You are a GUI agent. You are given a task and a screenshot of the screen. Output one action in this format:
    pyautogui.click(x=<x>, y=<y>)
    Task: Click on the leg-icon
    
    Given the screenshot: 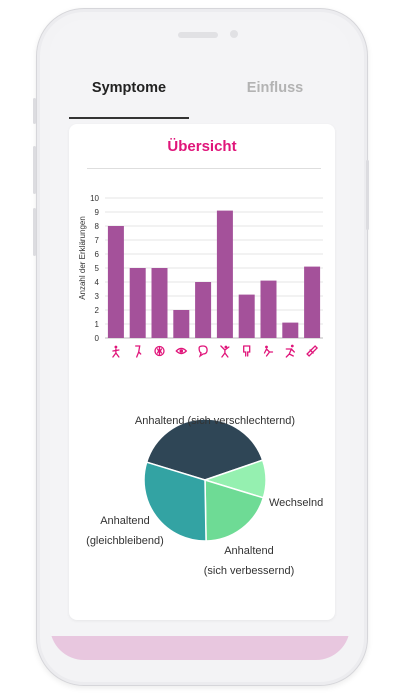 What is the action you would take?
    pyautogui.click(x=138, y=351)
    